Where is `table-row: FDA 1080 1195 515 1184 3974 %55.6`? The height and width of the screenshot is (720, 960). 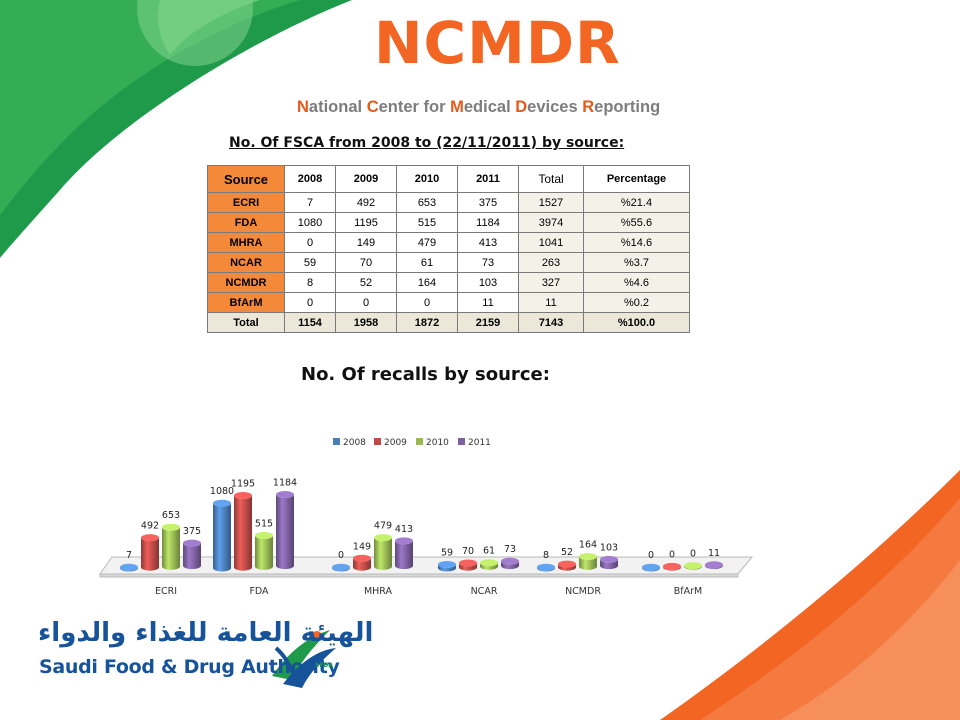 table-row: FDA 1080 1195 515 1184 3974 %55.6 is located at coordinates (448, 222).